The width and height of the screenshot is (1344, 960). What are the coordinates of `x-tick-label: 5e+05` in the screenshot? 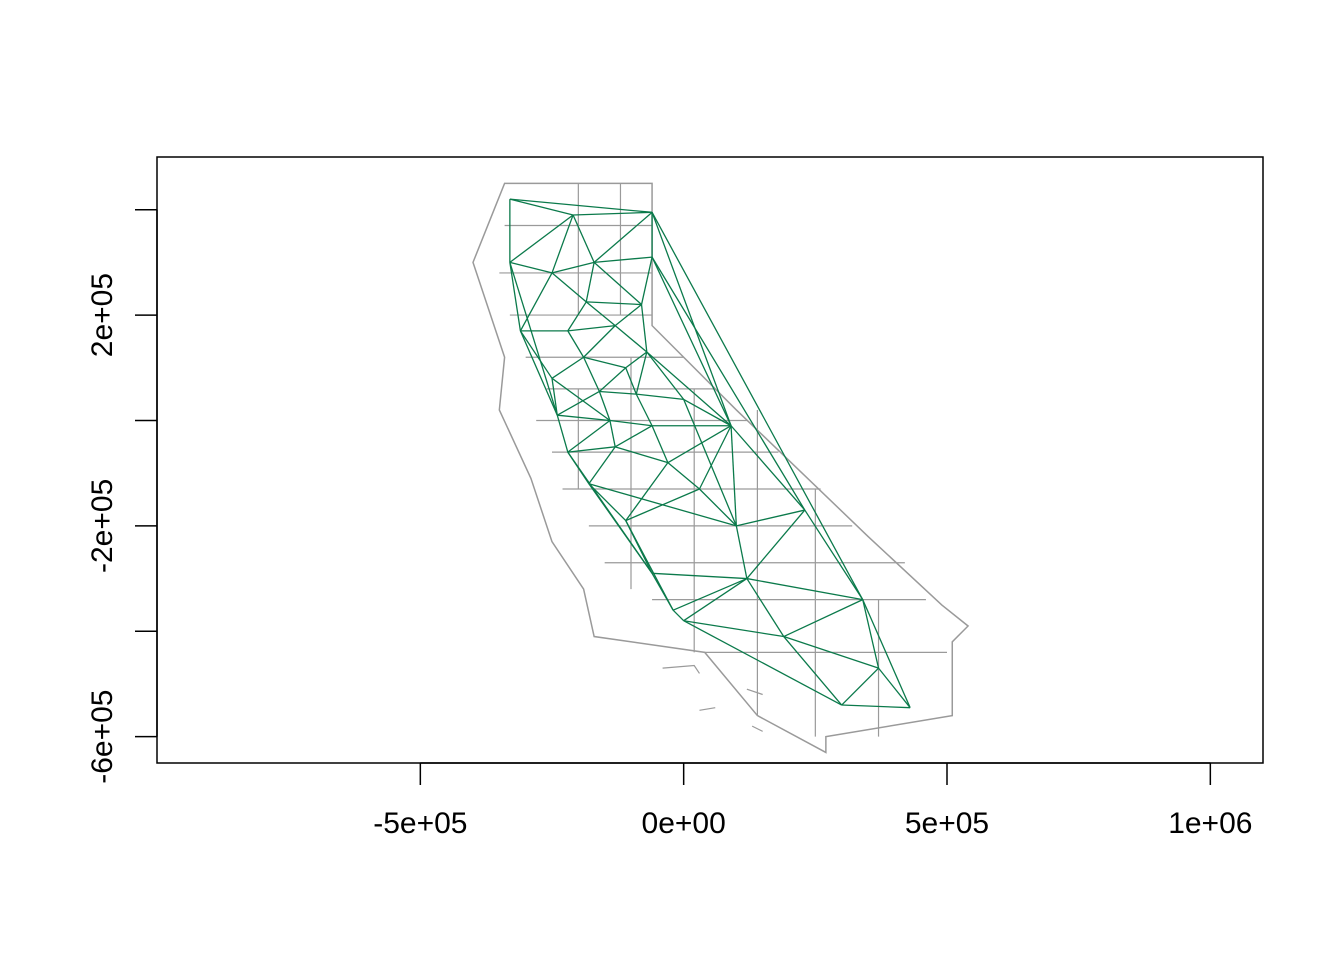 It's located at (947, 823).